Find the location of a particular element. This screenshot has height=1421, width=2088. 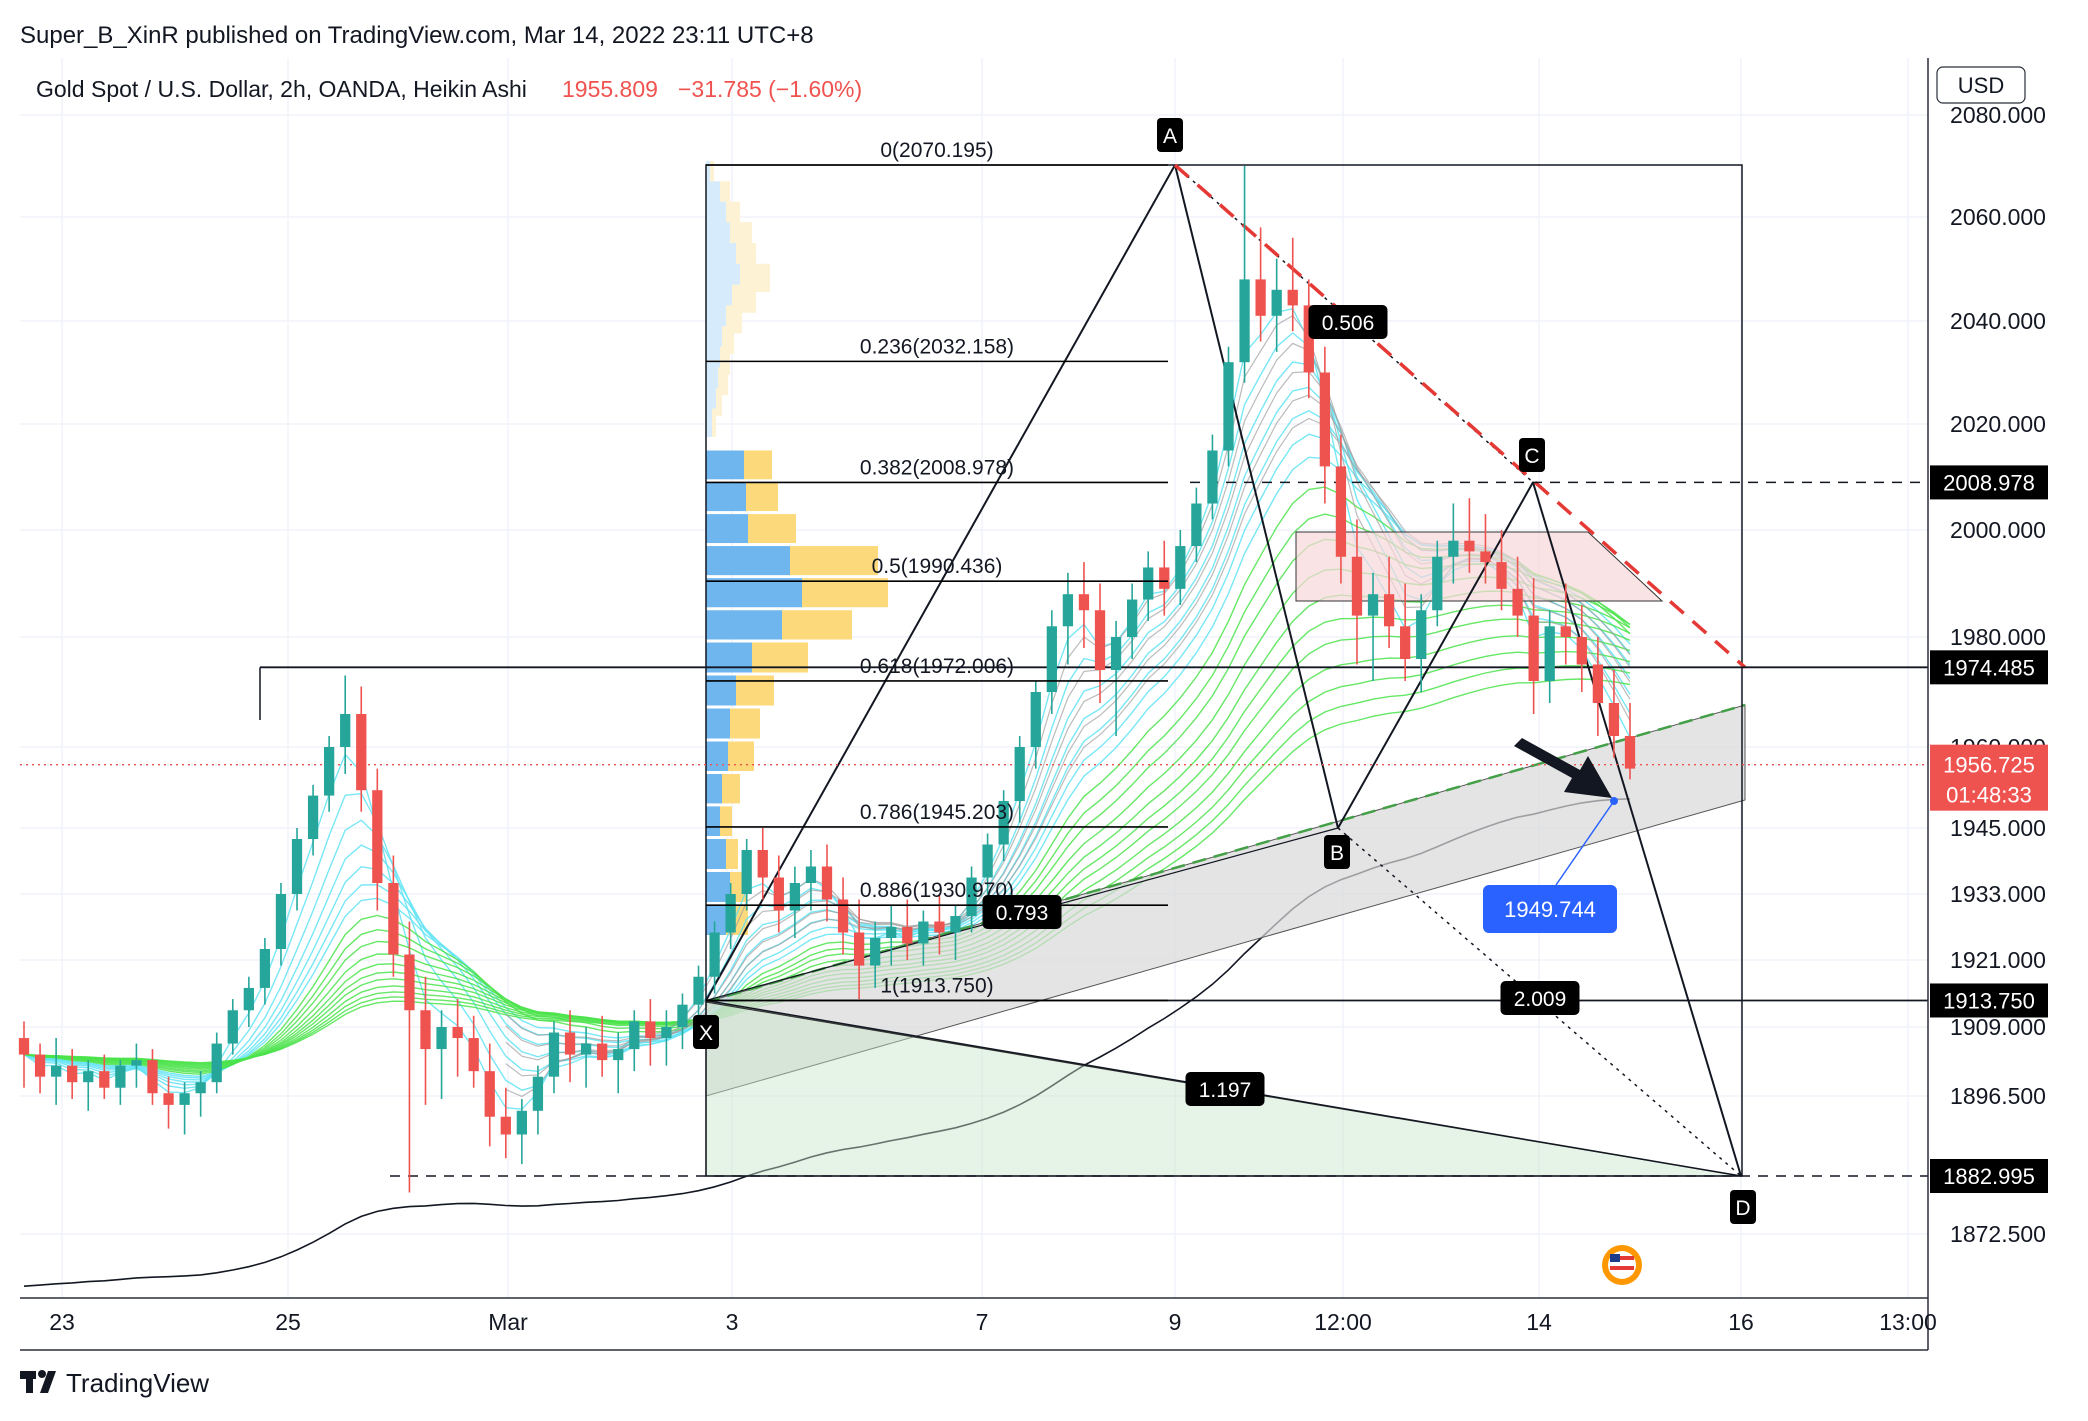

time-tick-label: 25 is located at coordinates (288, 1322).